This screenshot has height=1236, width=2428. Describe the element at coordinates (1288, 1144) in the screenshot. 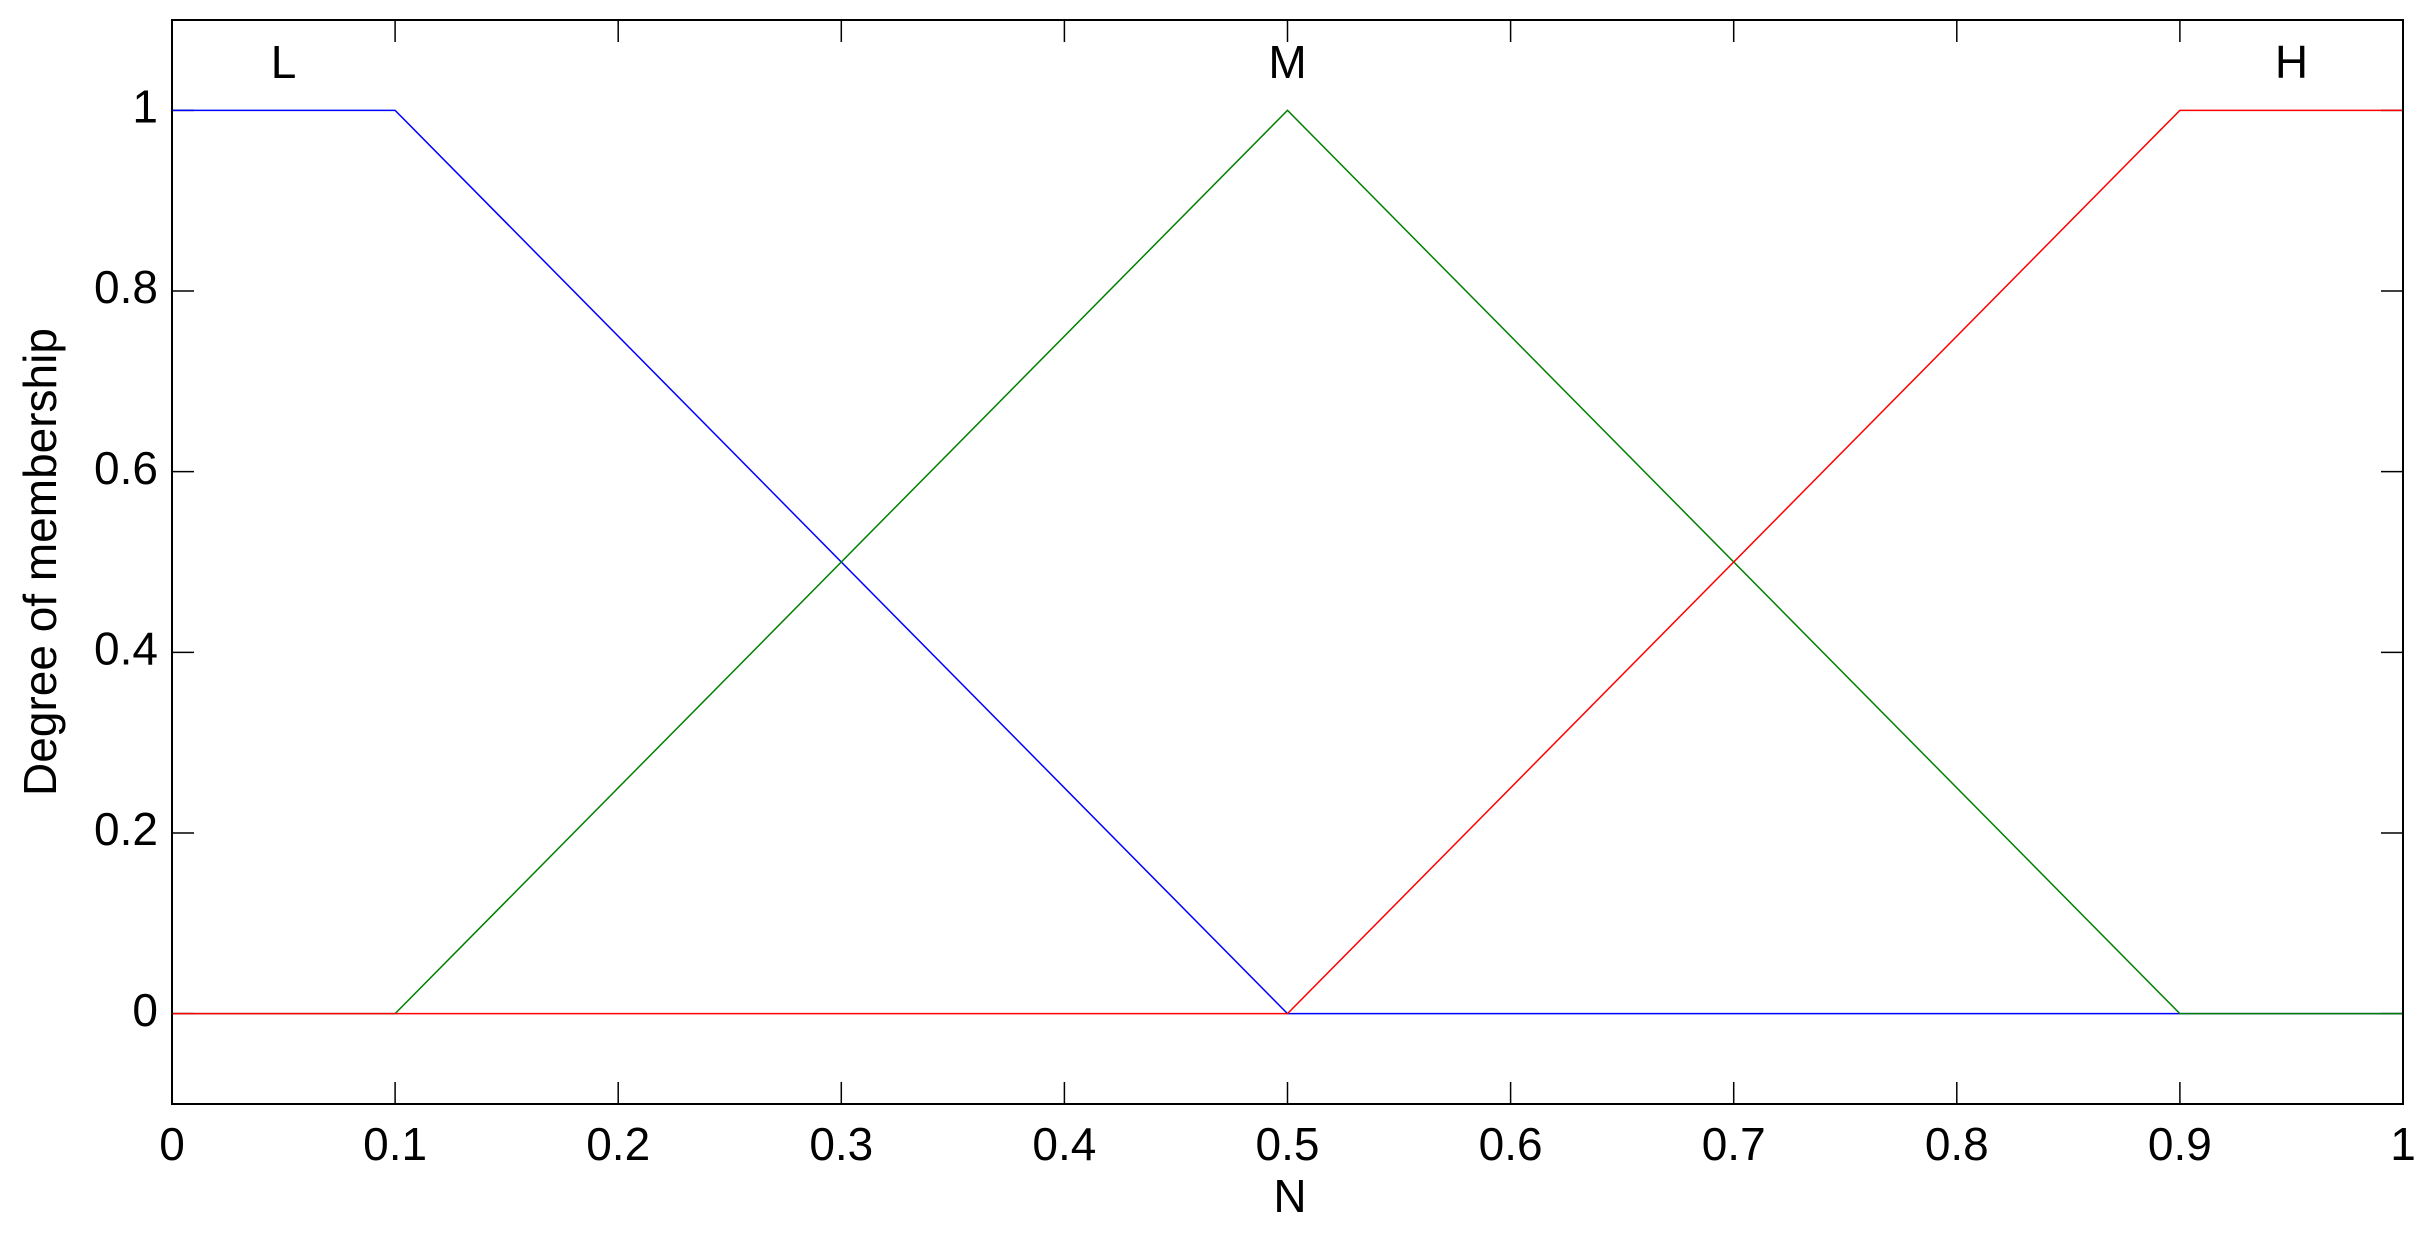

I see `x-tick-label: 0.5` at that location.